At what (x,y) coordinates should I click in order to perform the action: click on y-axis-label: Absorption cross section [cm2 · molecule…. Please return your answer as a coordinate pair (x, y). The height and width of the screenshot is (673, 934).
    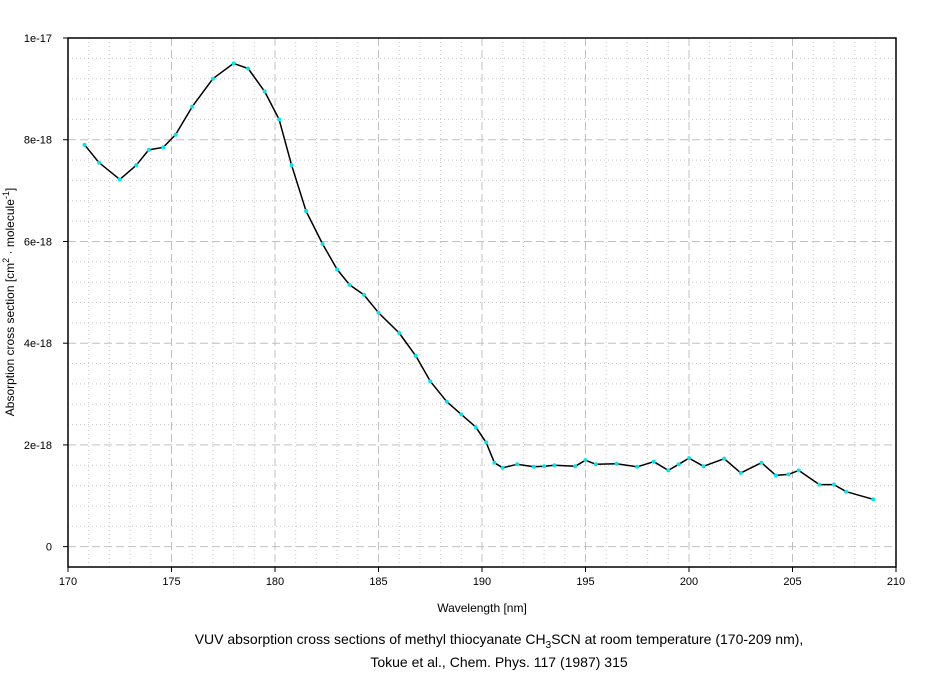
    Looking at the image, I should click on (9, 302).